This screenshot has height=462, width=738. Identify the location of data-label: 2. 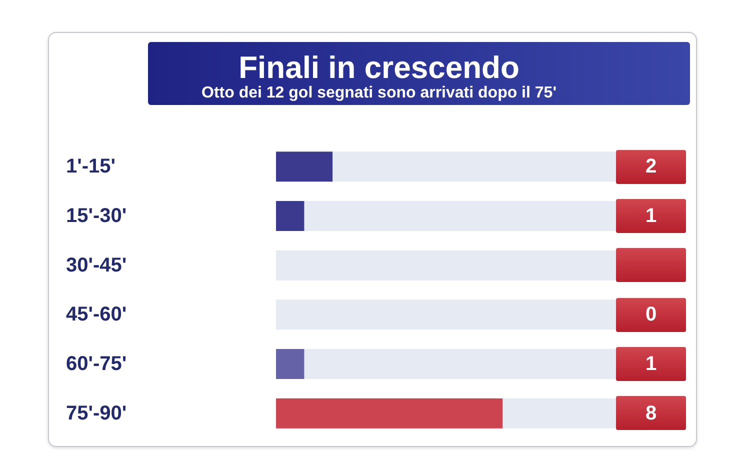
(651, 167).